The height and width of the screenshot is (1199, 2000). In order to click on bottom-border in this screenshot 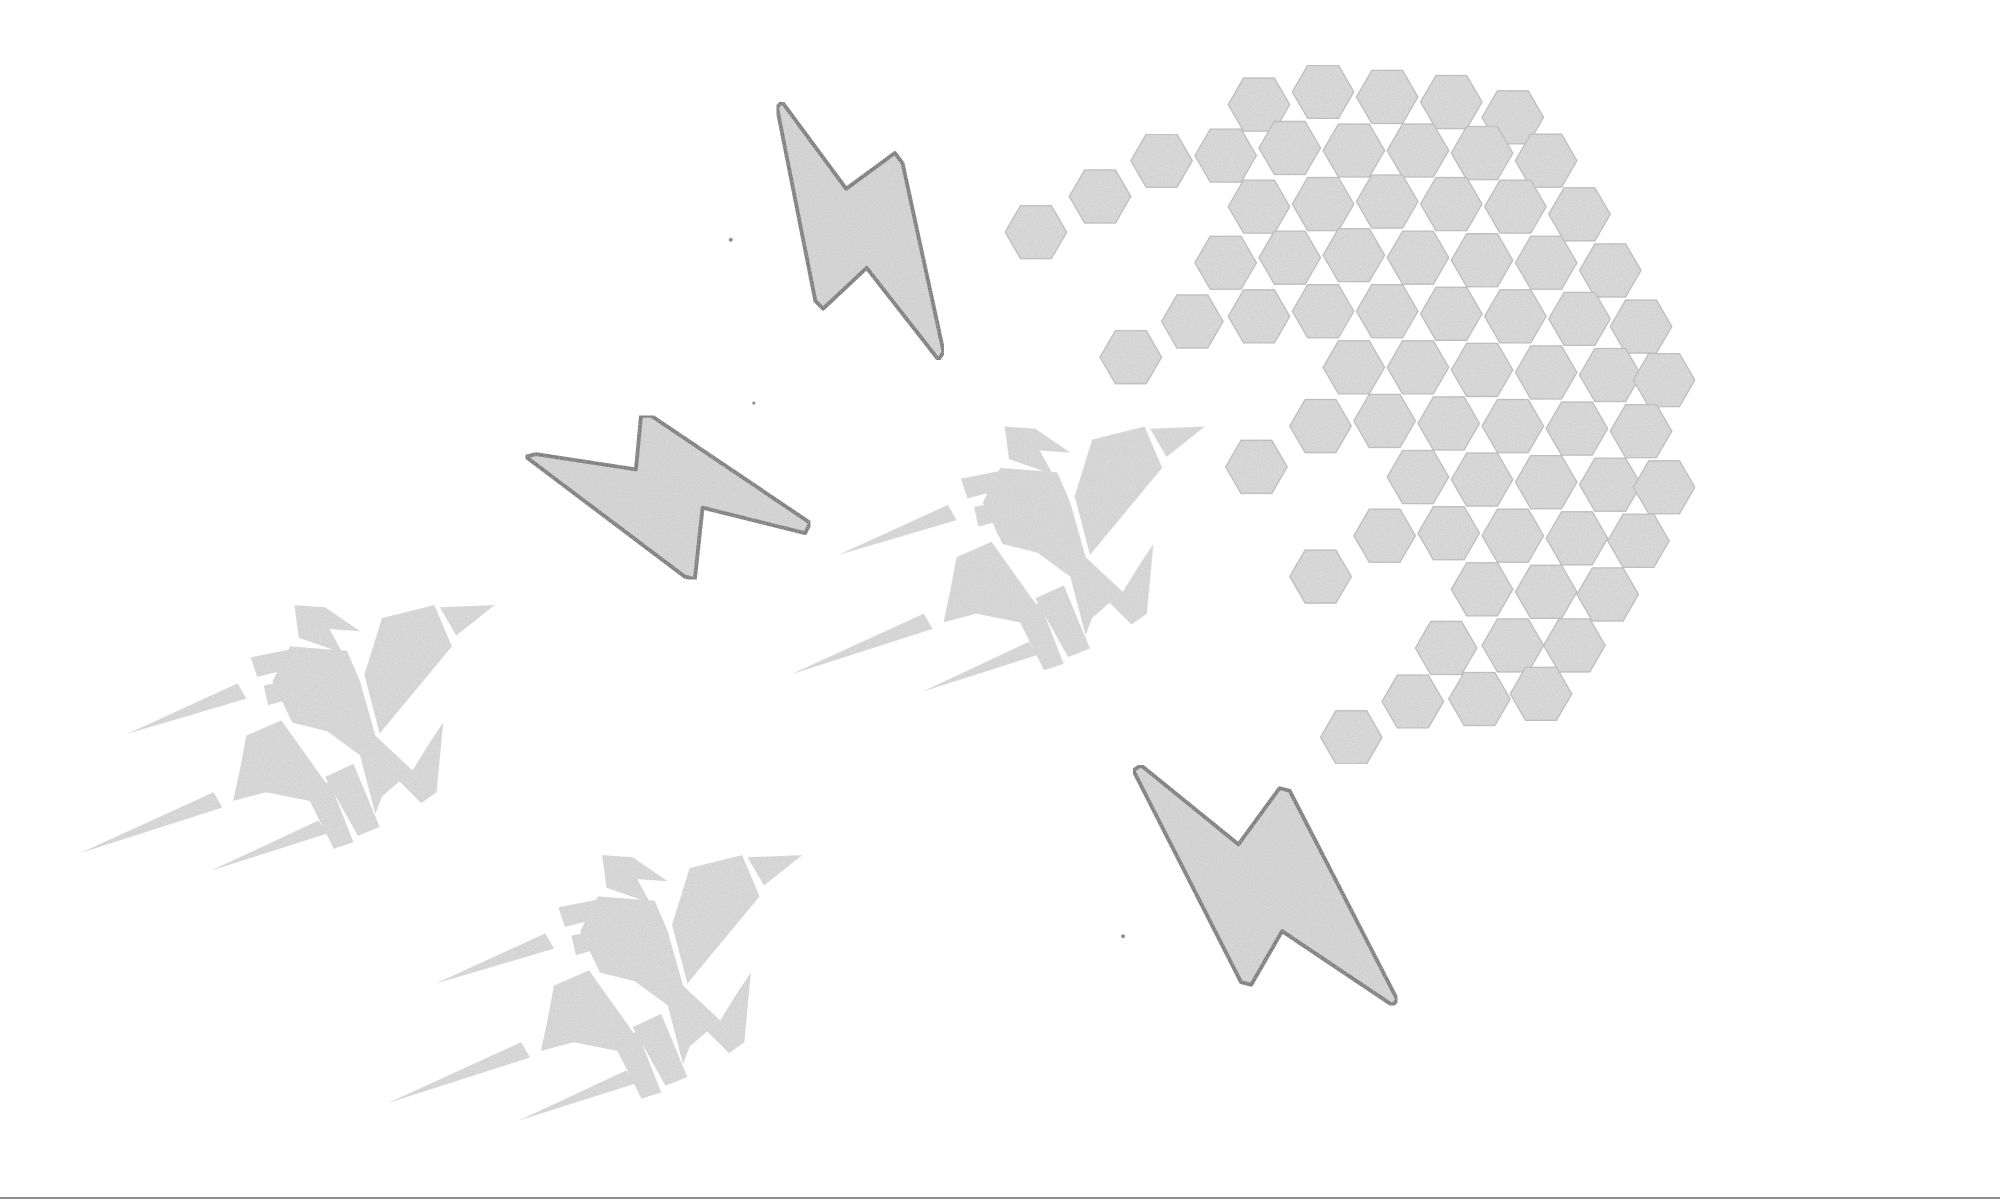, I will do `click(1000, 1198)`.